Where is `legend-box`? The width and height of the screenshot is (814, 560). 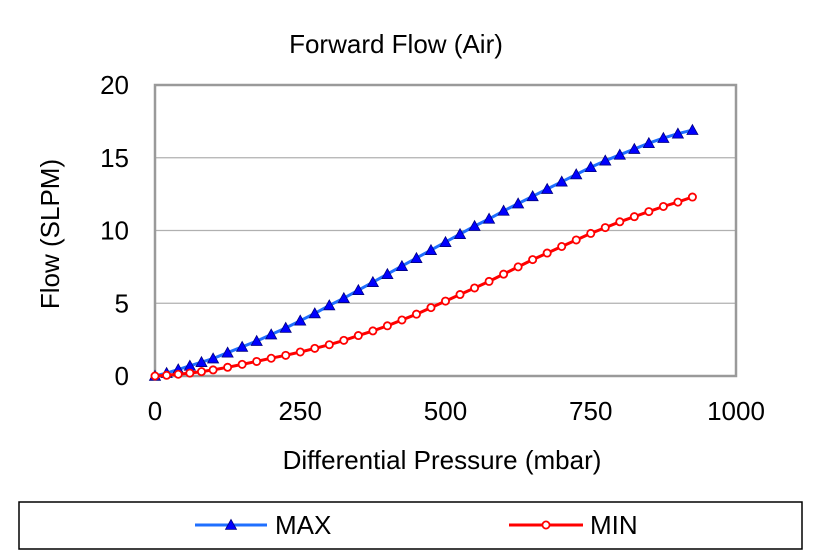 legend-box is located at coordinates (410, 525).